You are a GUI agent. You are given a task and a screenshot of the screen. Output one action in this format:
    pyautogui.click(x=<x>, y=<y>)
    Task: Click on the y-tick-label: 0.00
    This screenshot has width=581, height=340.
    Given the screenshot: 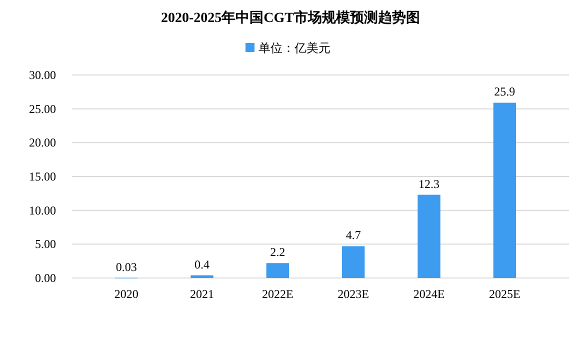 What is the action you would take?
    pyautogui.click(x=45, y=278)
    